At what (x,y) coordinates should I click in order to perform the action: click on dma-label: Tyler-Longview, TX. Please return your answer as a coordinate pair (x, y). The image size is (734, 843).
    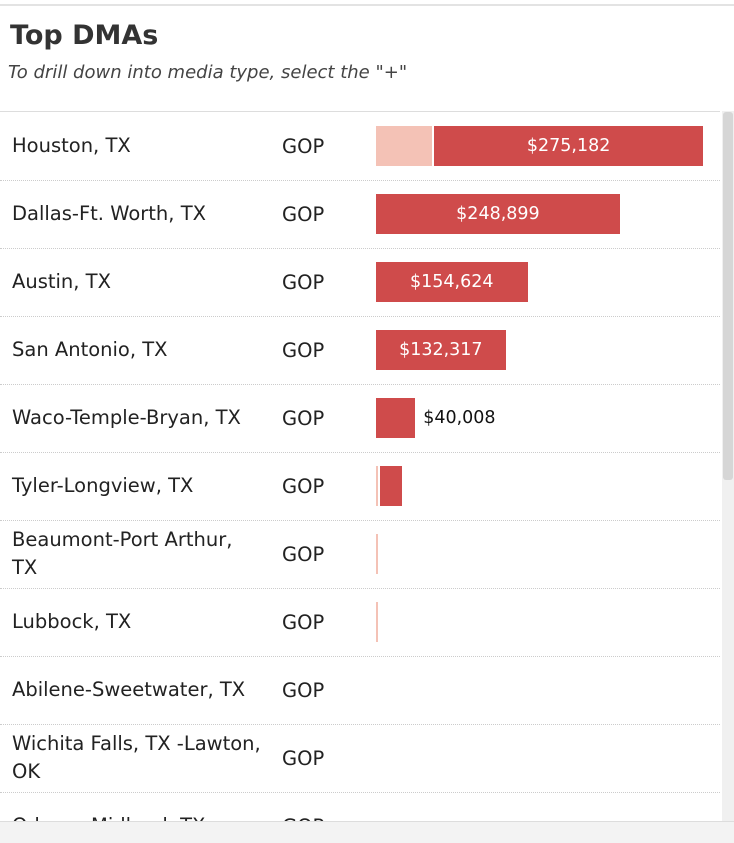
    Looking at the image, I should click on (103, 485).